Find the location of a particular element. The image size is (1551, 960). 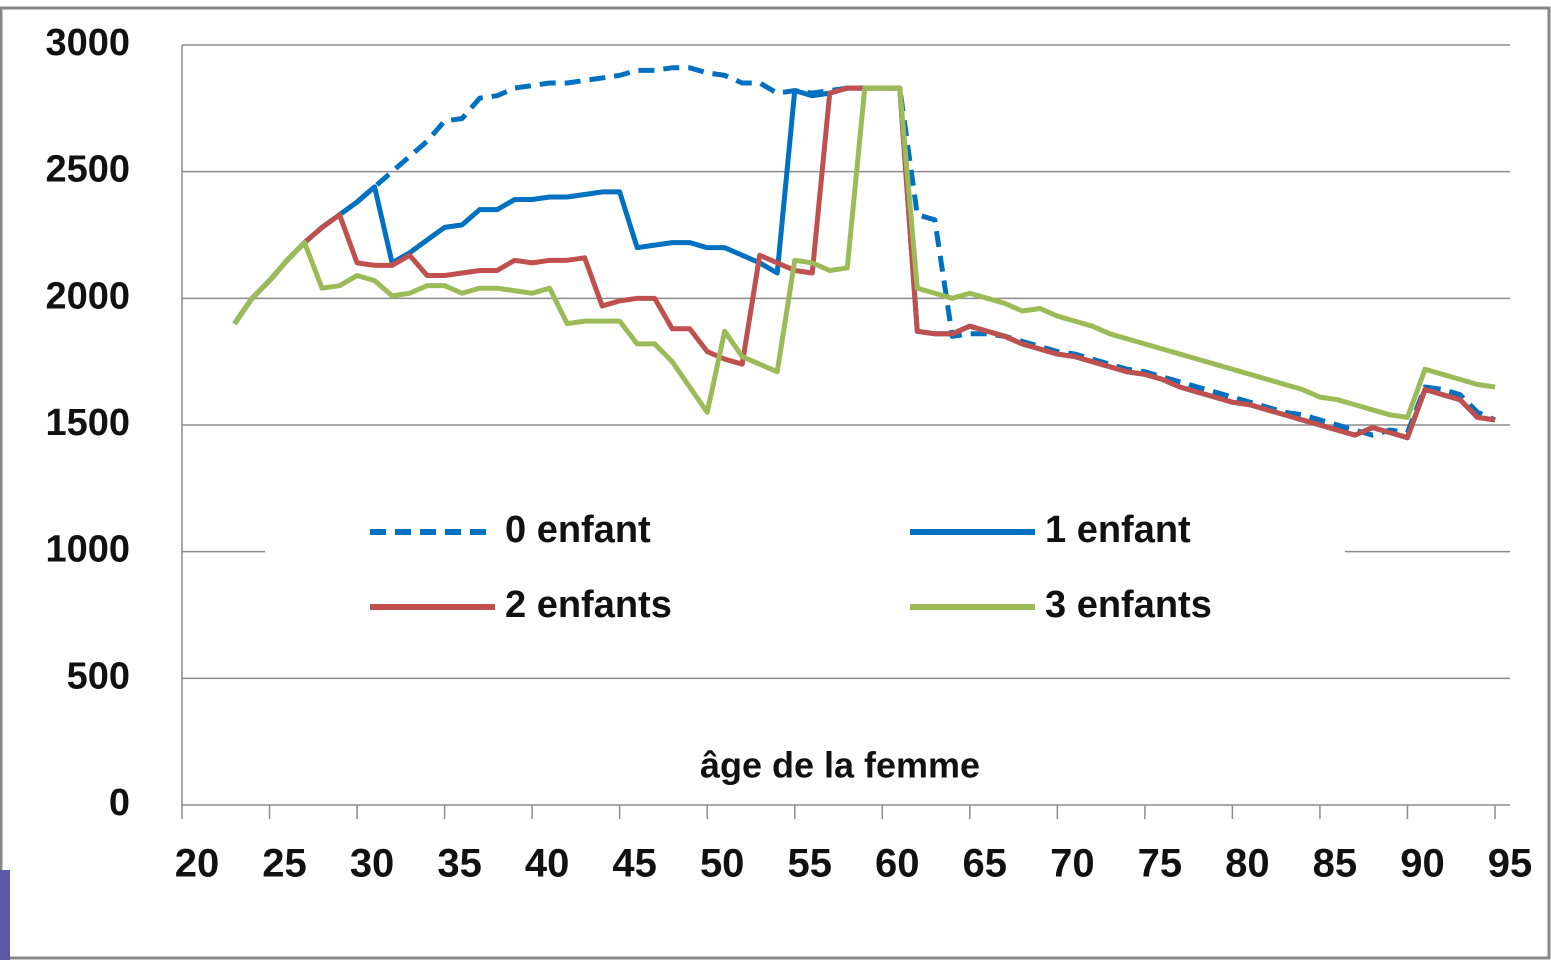

x-tick-label: 50 is located at coordinates (722, 864).